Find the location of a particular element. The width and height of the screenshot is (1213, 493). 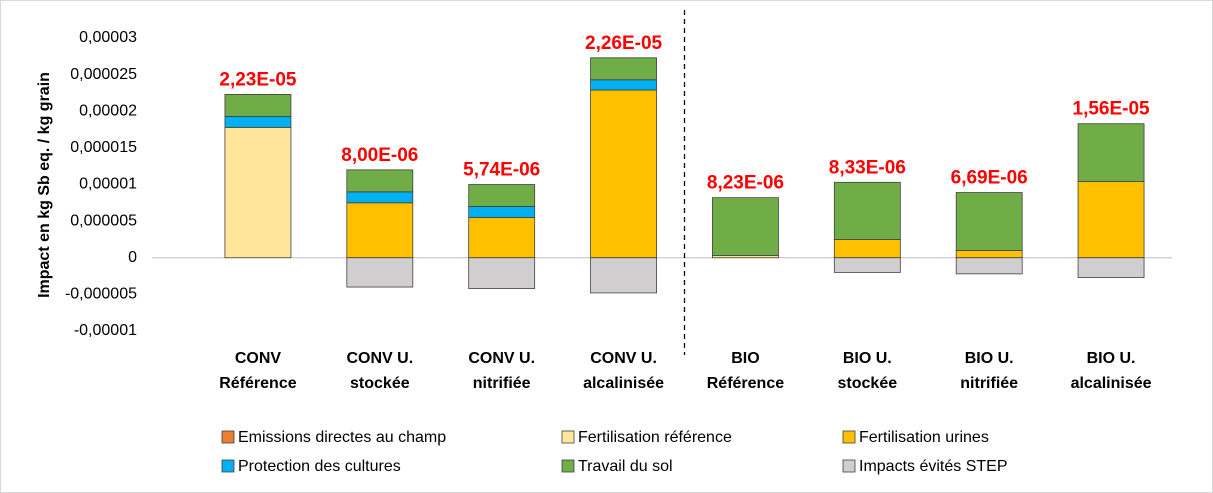

y-axis-label: Impact en kg Sb eq. / kg grain is located at coordinates (44, 185).